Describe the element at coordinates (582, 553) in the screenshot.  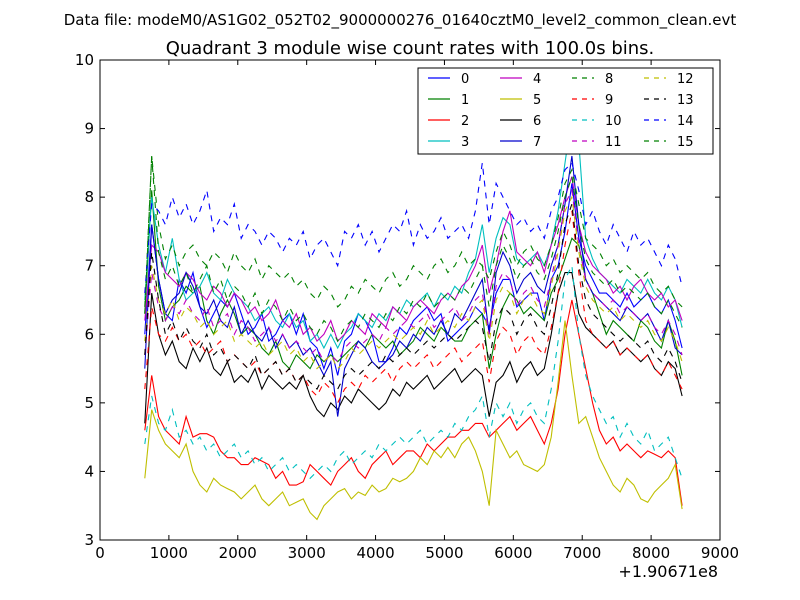
I see `x-tick-label: 7000` at that location.